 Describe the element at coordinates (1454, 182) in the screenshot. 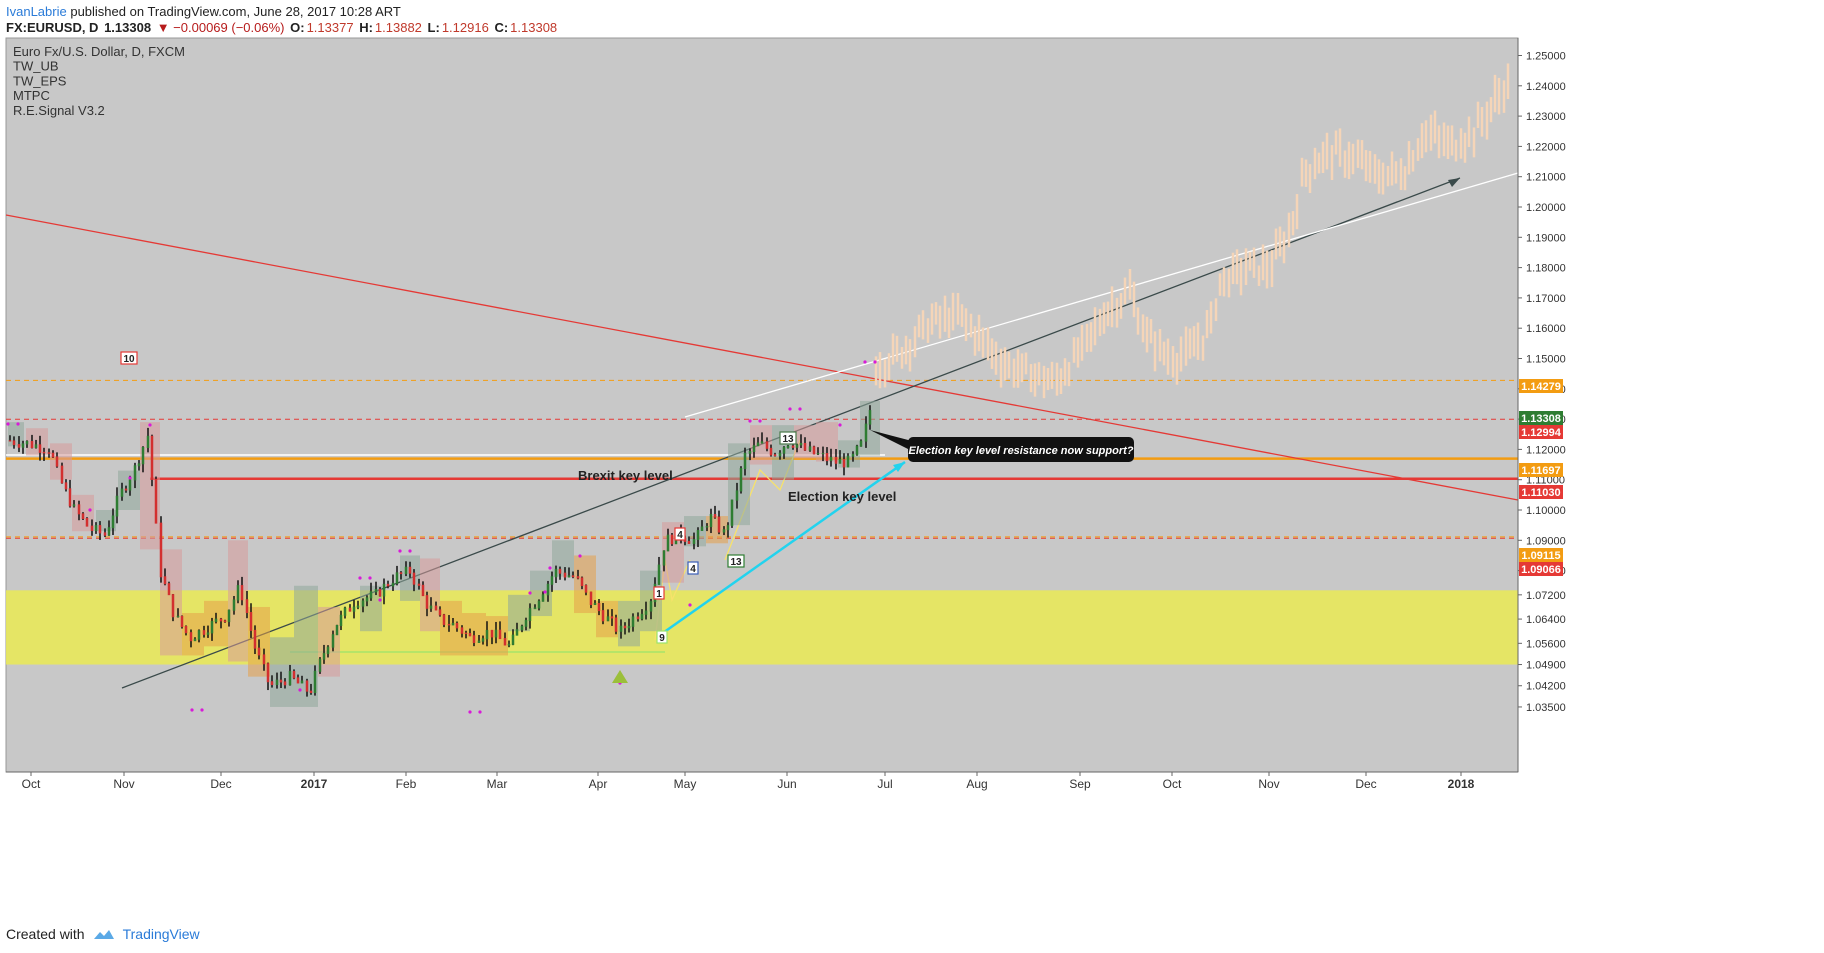

I see `dark-arrowhead` at that location.